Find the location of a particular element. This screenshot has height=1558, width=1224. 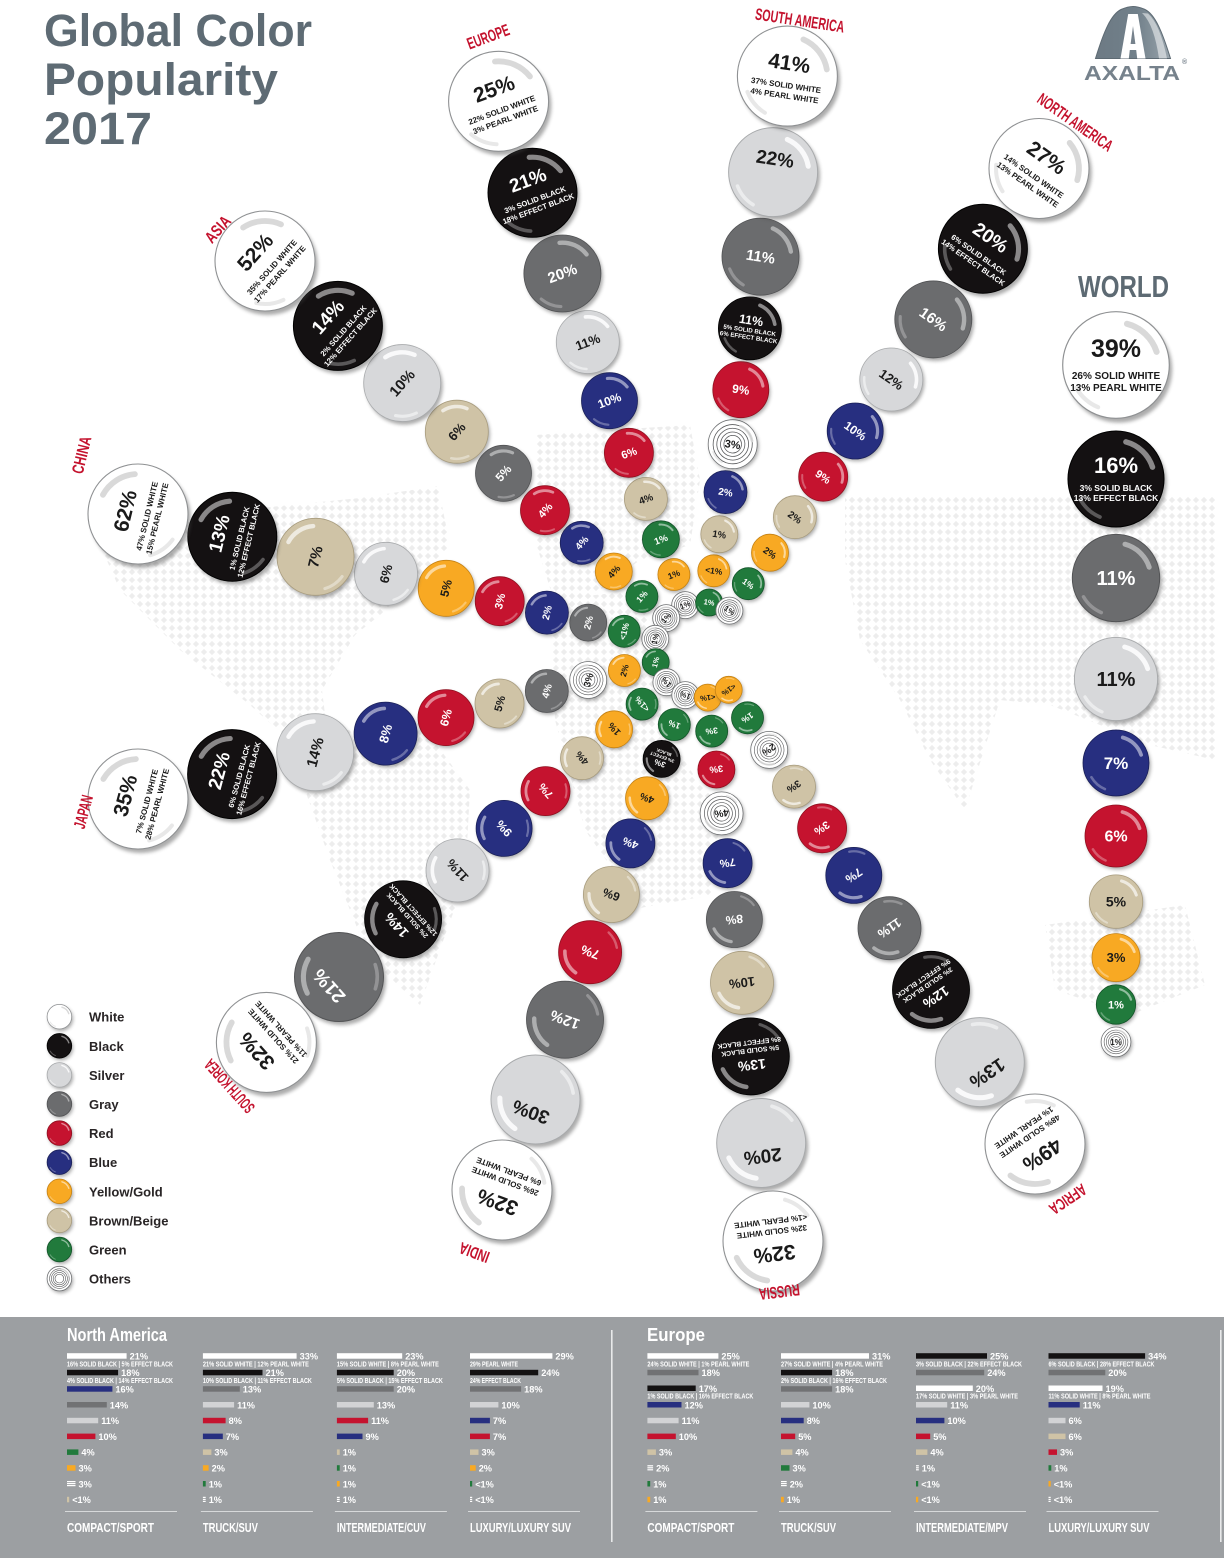

svg-text: 12% is located at coordinates (694, 1405).